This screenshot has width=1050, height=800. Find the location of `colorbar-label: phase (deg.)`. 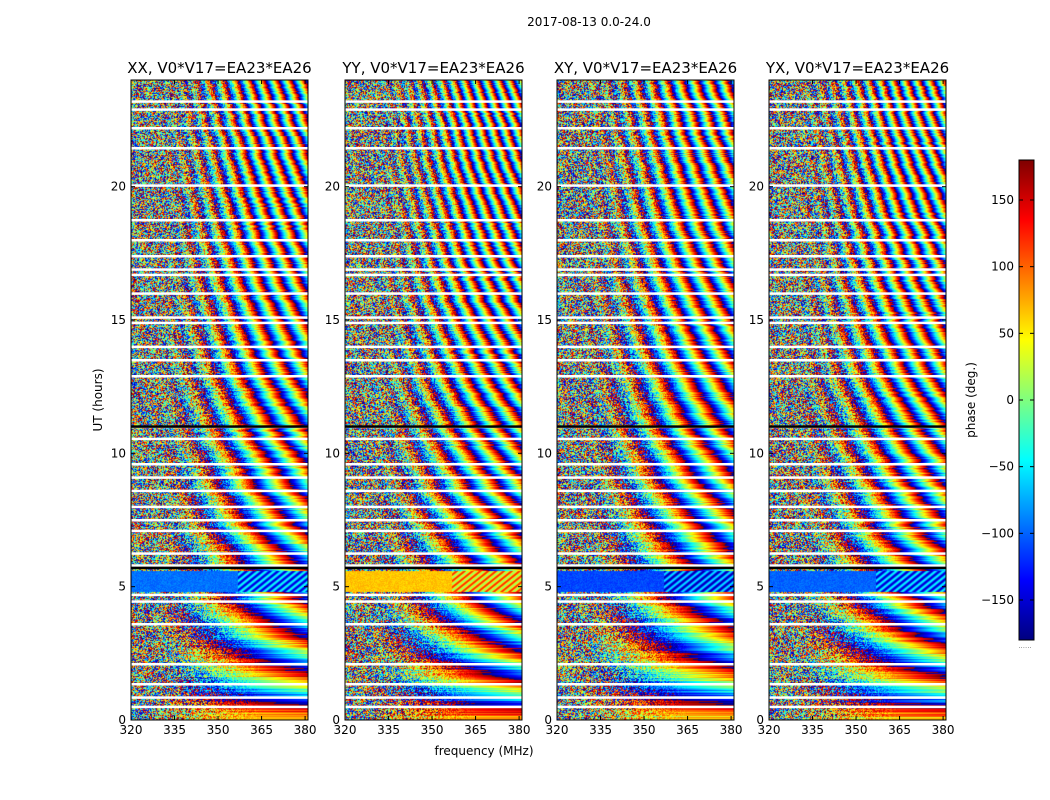

colorbar-label: phase (deg.) is located at coordinates (971, 400).